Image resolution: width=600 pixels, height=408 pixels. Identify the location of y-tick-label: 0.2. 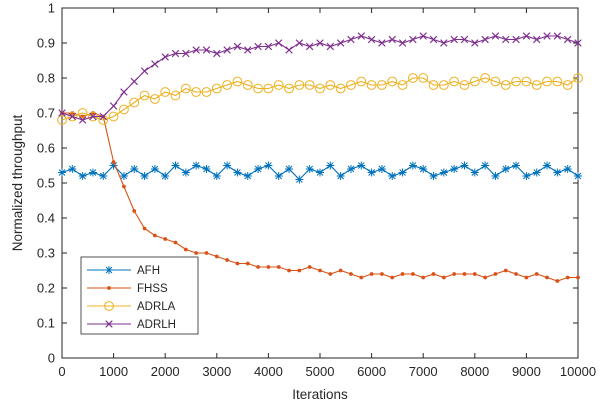
(46, 288).